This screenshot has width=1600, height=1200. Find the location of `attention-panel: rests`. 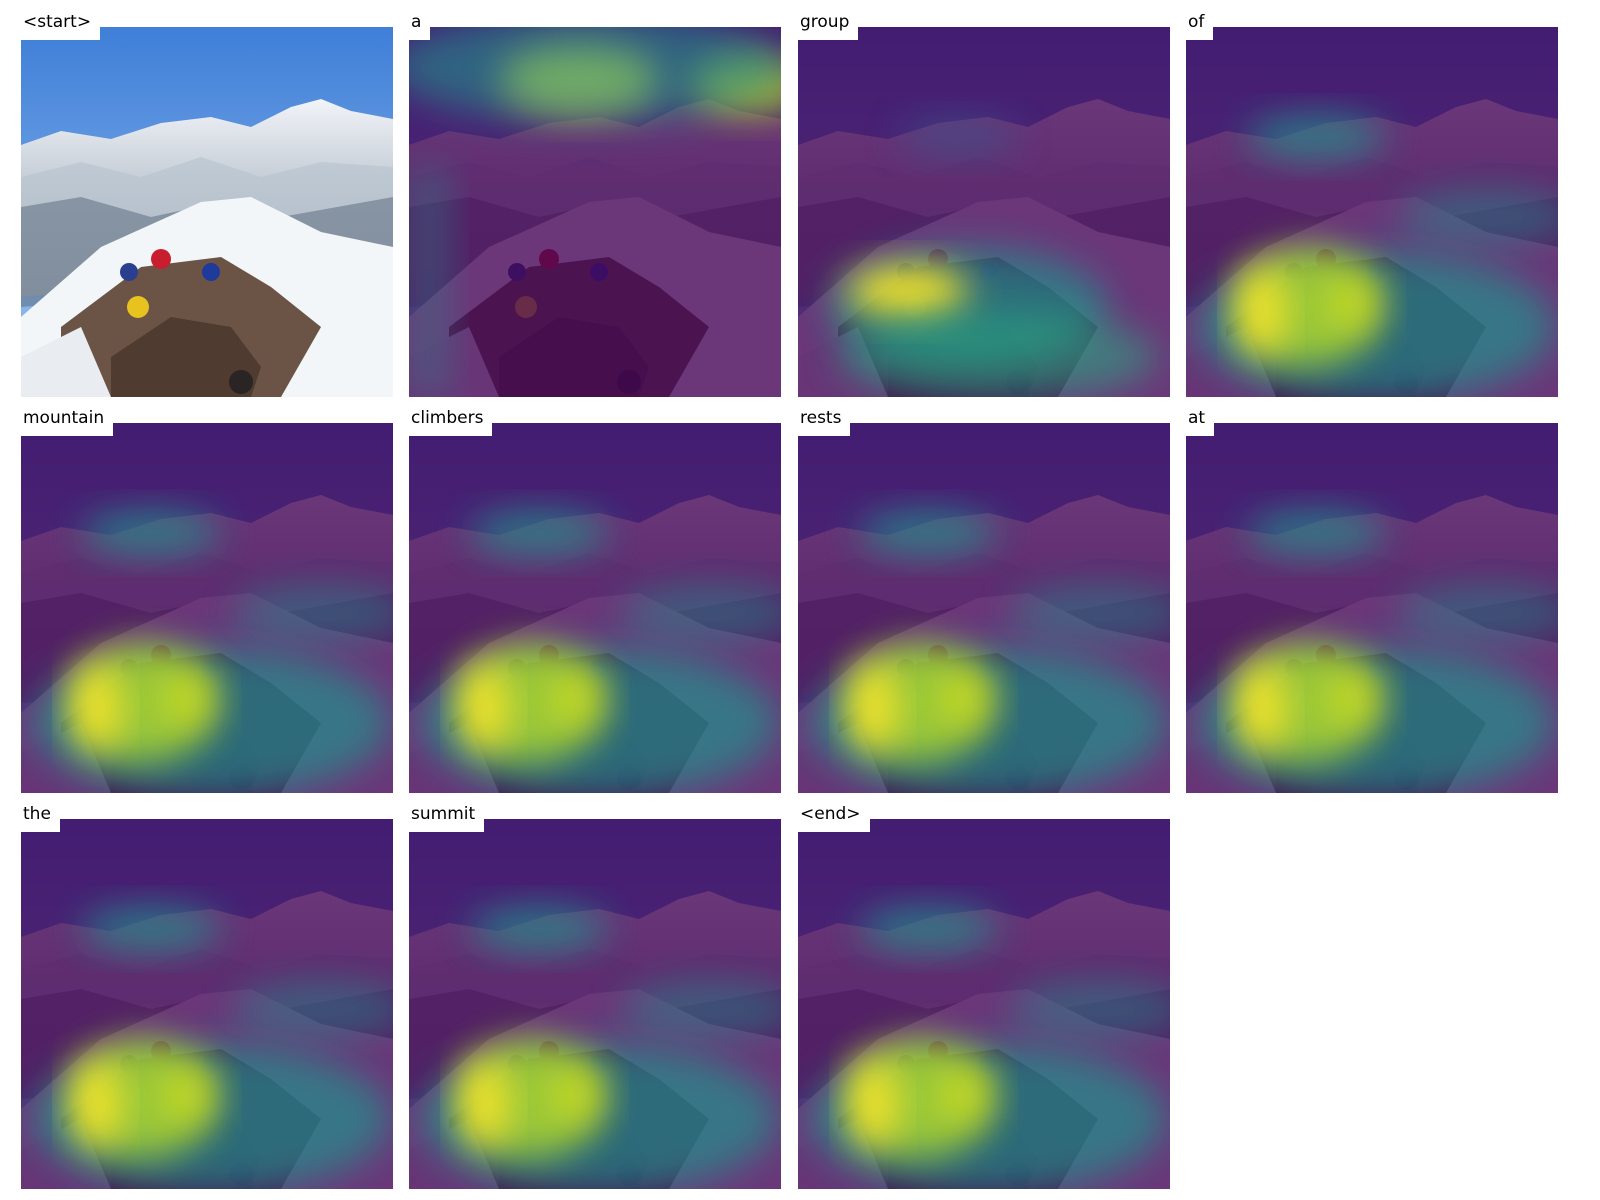

attention-panel: rests is located at coordinates (984, 601).